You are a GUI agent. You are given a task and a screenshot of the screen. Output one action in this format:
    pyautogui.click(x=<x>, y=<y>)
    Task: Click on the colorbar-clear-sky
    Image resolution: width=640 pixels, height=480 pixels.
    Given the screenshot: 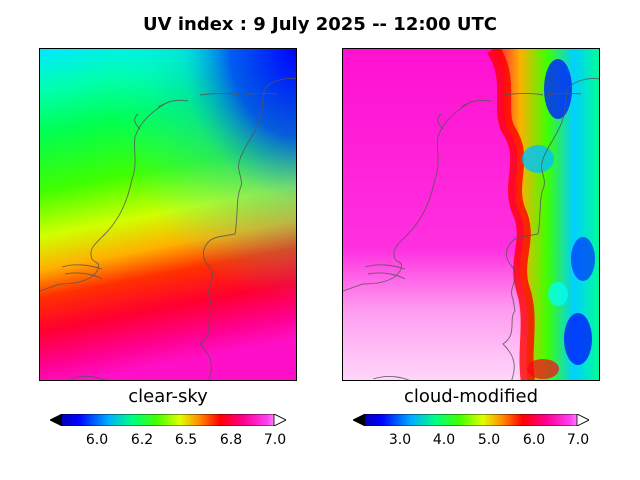 What is the action you would take?
    pyautogui.click(x=168, y=420)
    